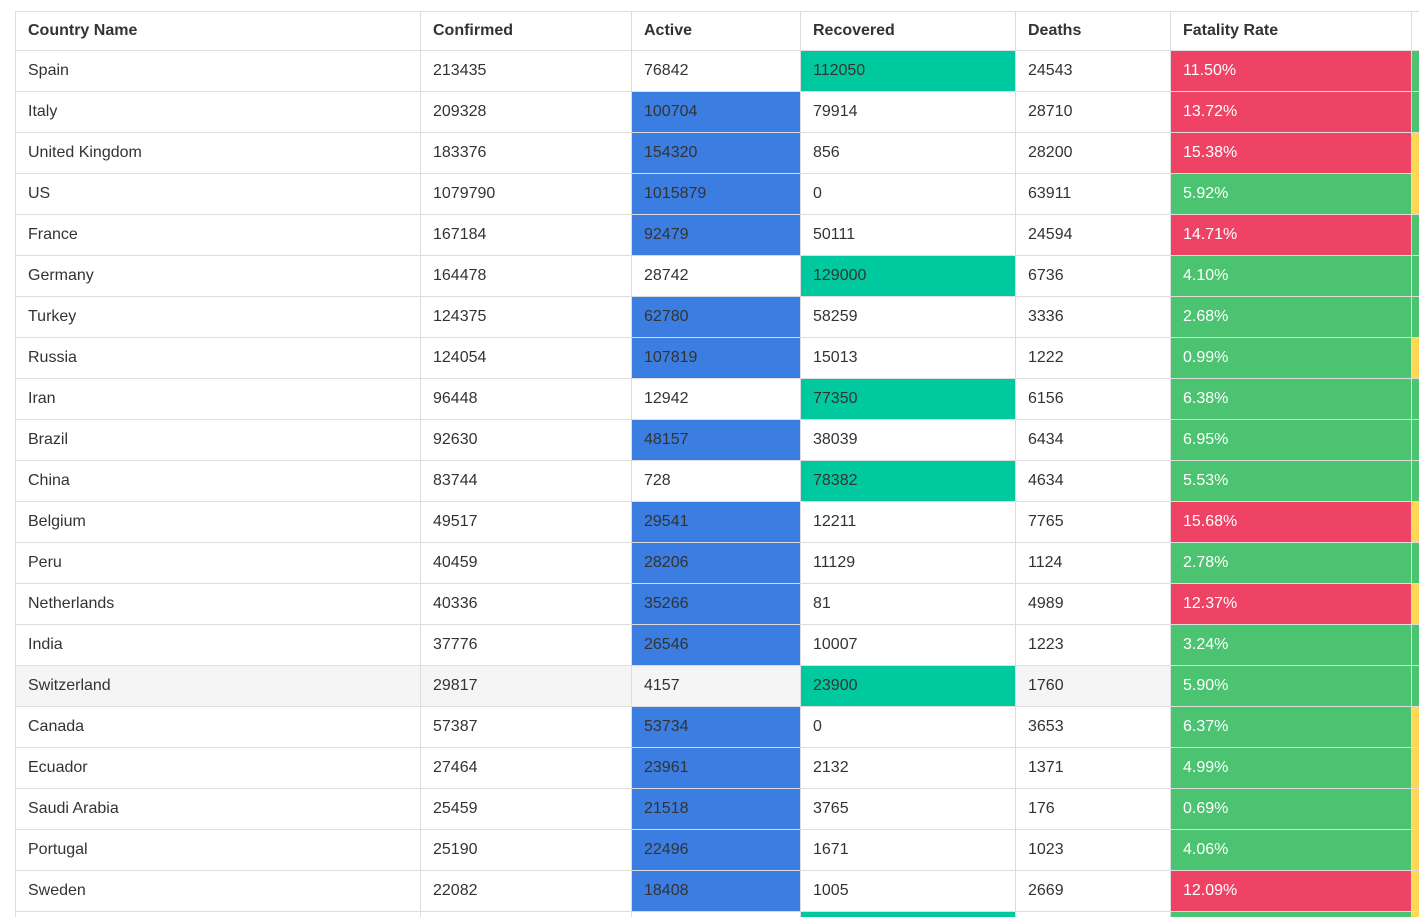 The width and height of the screenshot is (1419, 917). I want to click on cell-active: 76842, so click(716, 71).